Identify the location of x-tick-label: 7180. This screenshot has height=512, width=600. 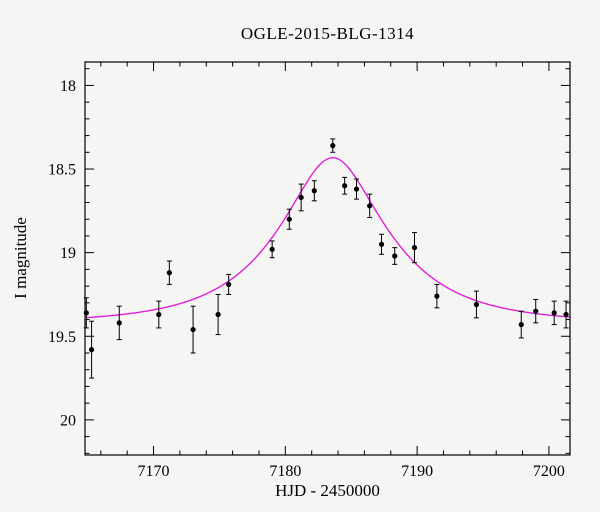
(285, 471).